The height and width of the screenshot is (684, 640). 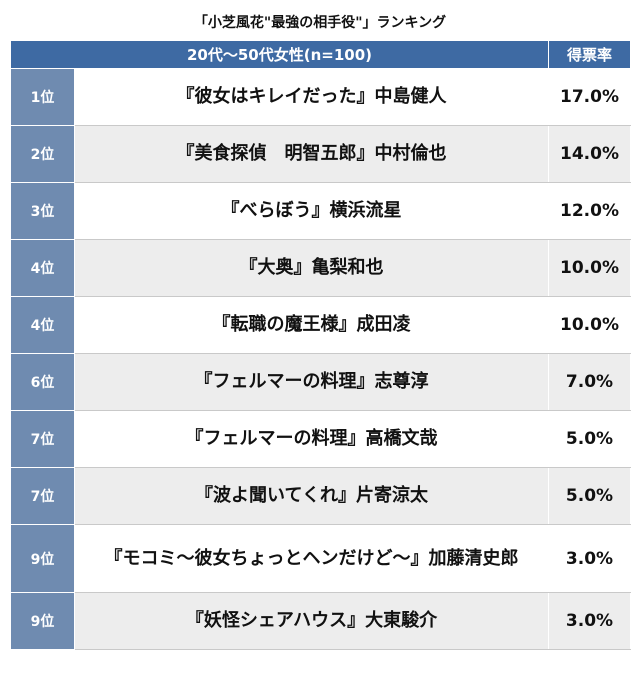 What do you see at coordinates (311, 268) in the screenshot?
I see `work-actor-cell: 『大奥』亀梨和也` at bounding box center [311, 268].